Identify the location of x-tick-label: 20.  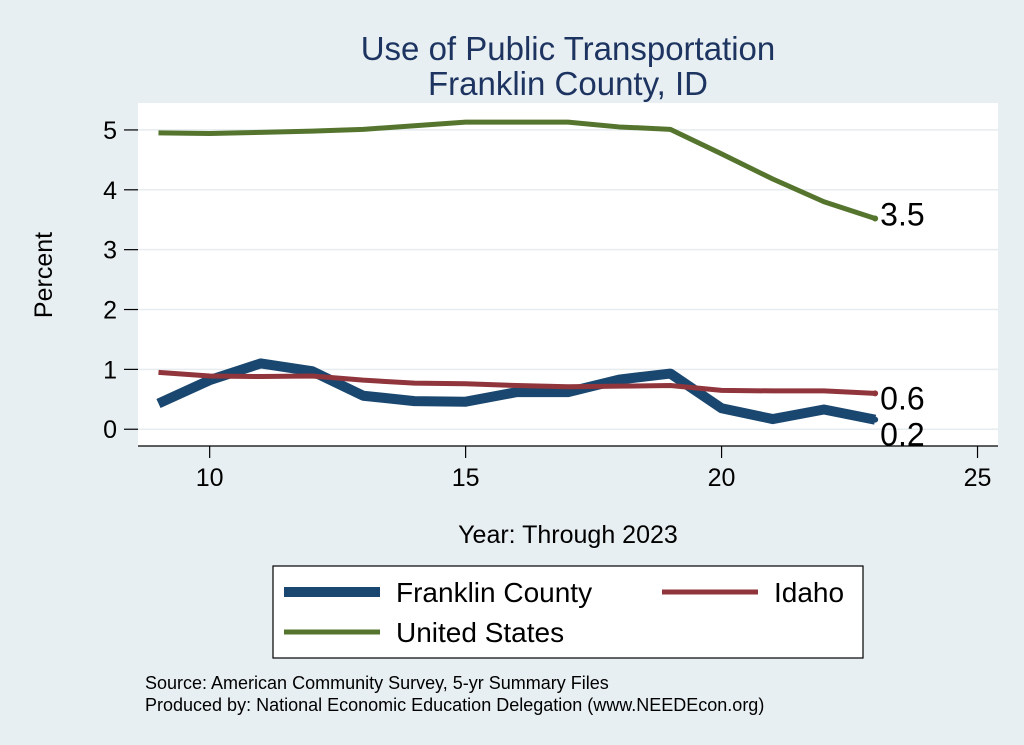
(722, 478).